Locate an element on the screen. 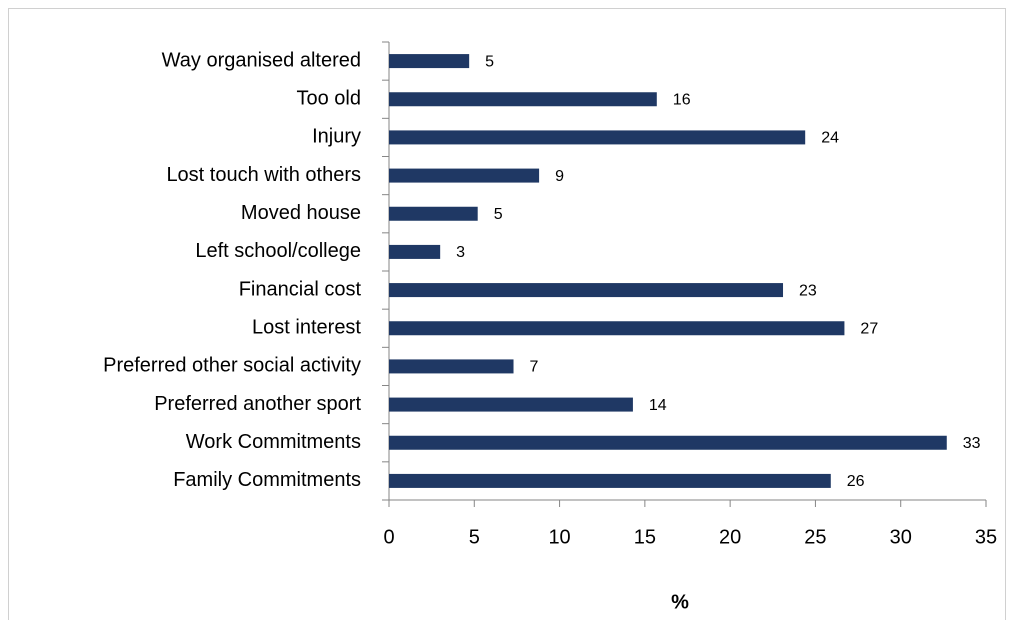 The width and height of the screenshot is (1014, 620). x-tick-label: 20 is located at coordinates (730, 537).